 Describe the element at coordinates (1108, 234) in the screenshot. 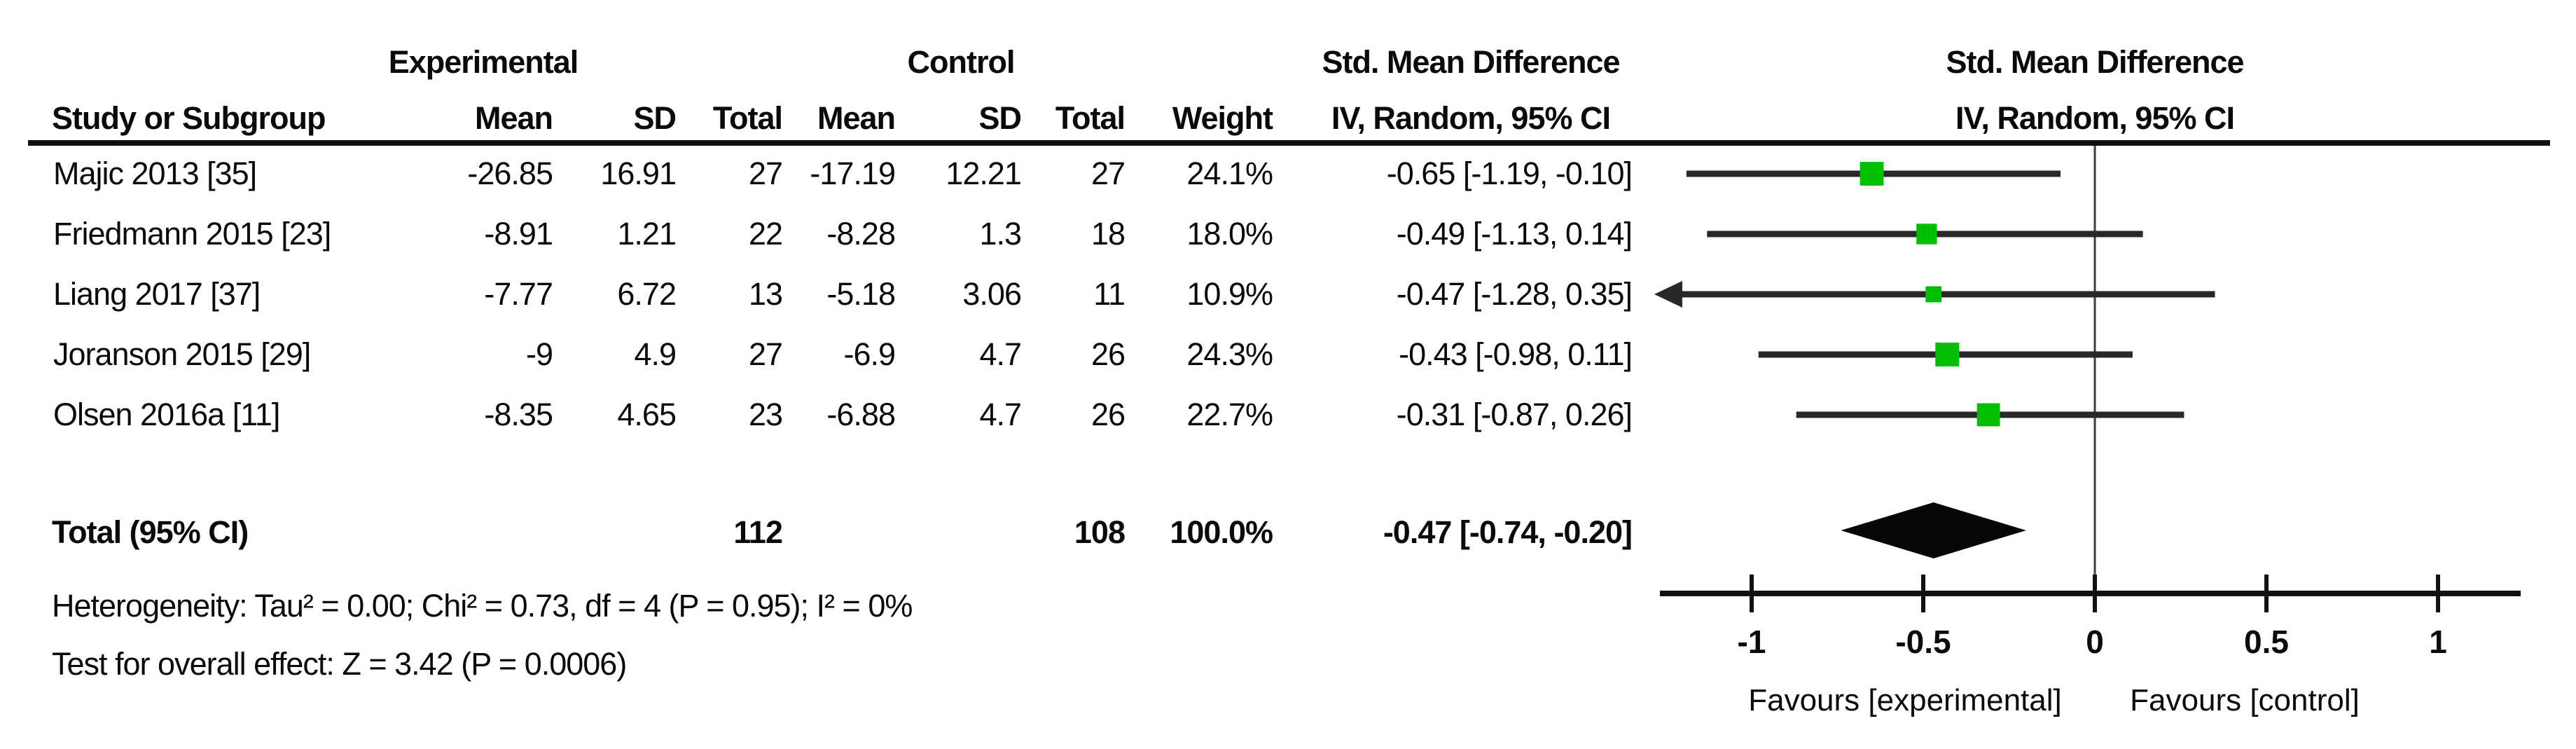

I see `ctrl-total: 18` at that location.